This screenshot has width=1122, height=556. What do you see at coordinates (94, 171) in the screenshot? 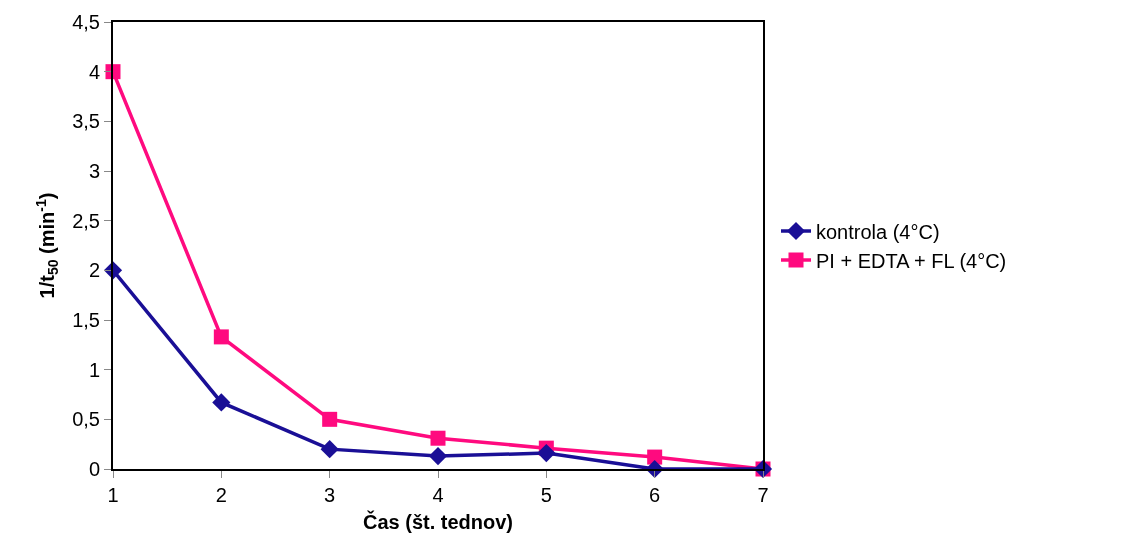
I see `y-tick-label: 3` at bounding box center [94, 171].